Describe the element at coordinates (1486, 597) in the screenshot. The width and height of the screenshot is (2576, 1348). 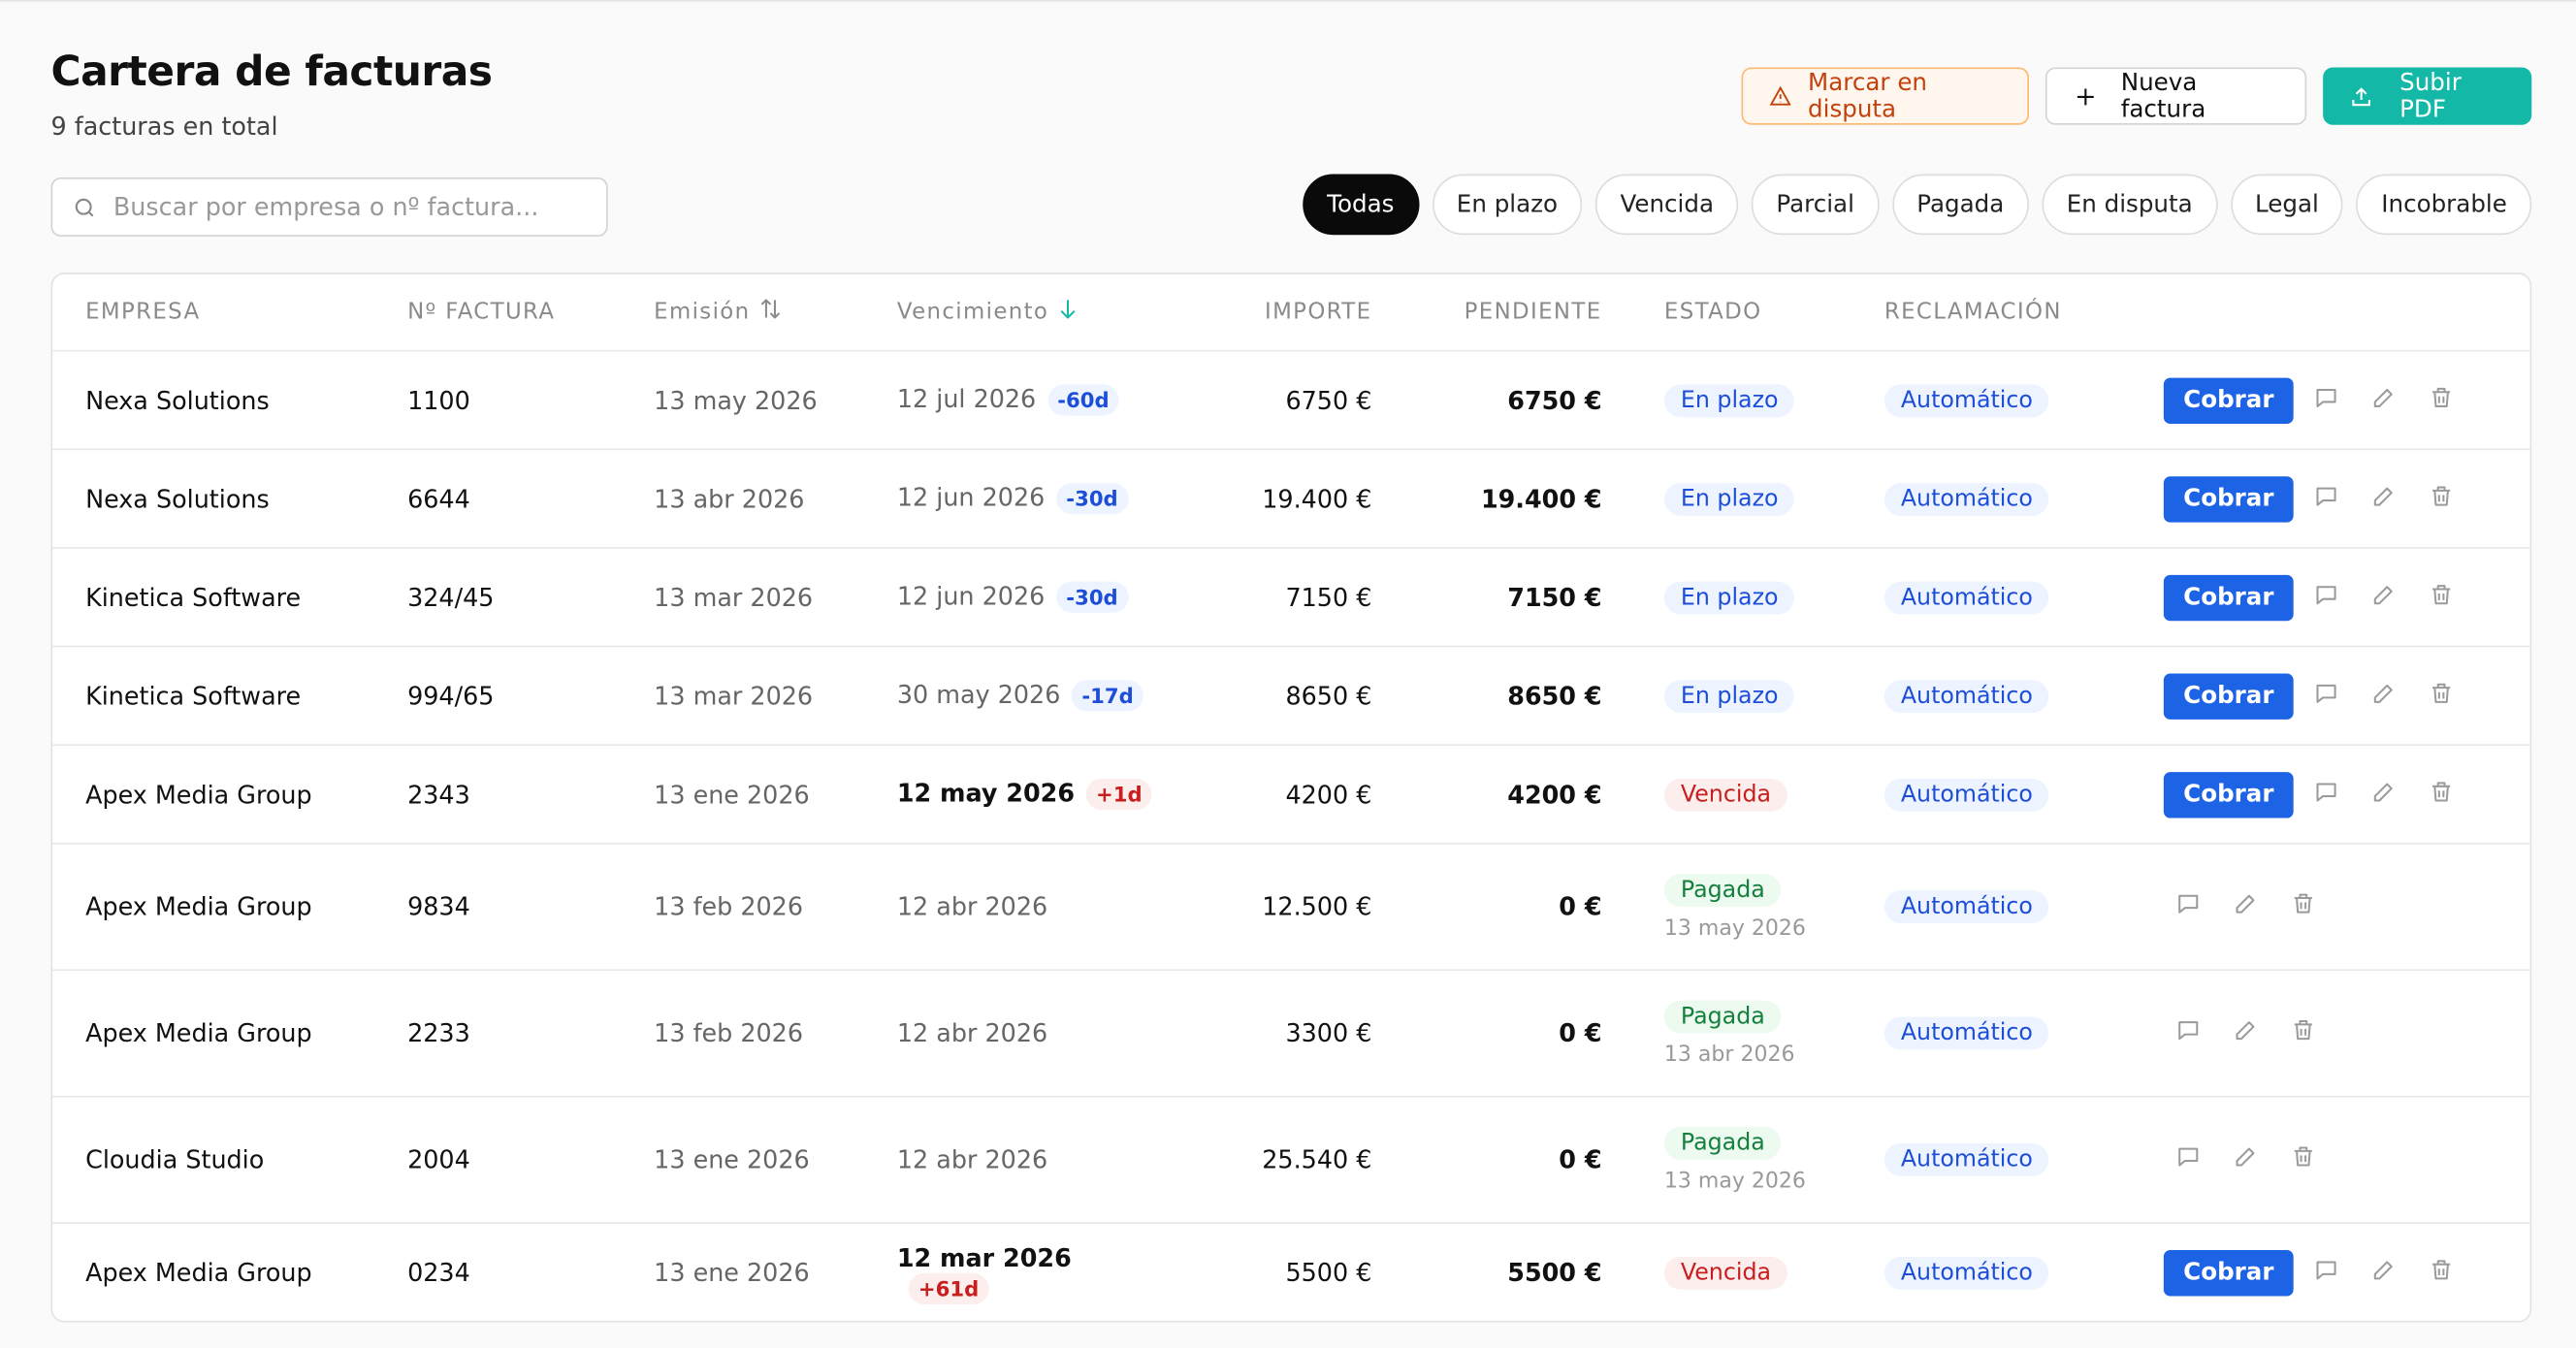
I see `outstanding-cell: 7150 €` at that location.